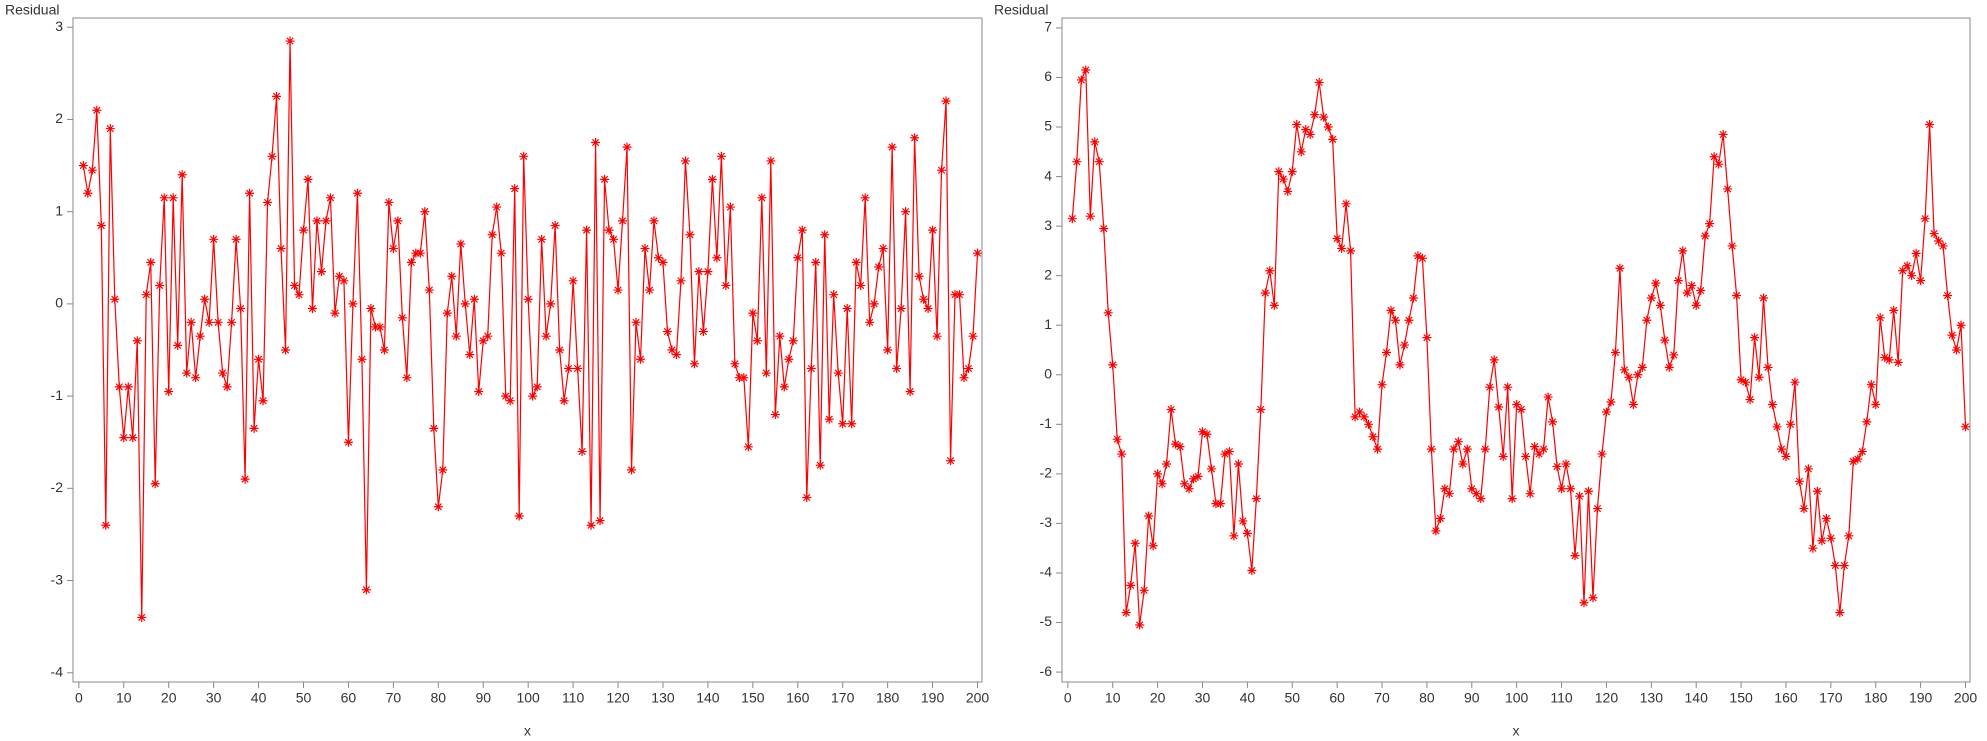 This screenshot has height=741, width=1987. What do you see at coordinates (79, 698) in the screenshot?
I see `x-tick-label: 0` at bounding box center [79, 698].